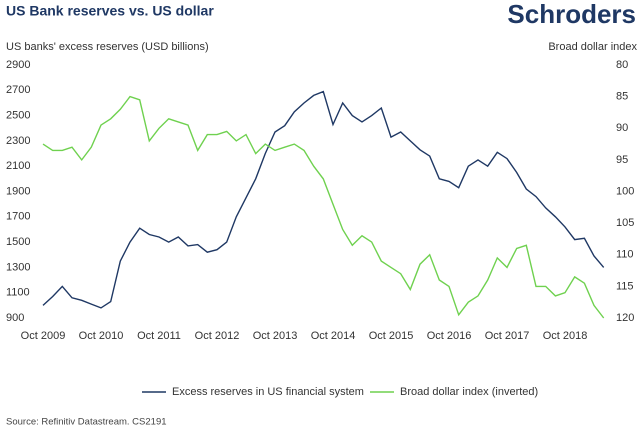 This screenshot has width=644, height=437. What do you see at coordinates (43, 336) in the screenshot?
I see `x-tick-label: Oct 2009` at bounding box center [43, 336].